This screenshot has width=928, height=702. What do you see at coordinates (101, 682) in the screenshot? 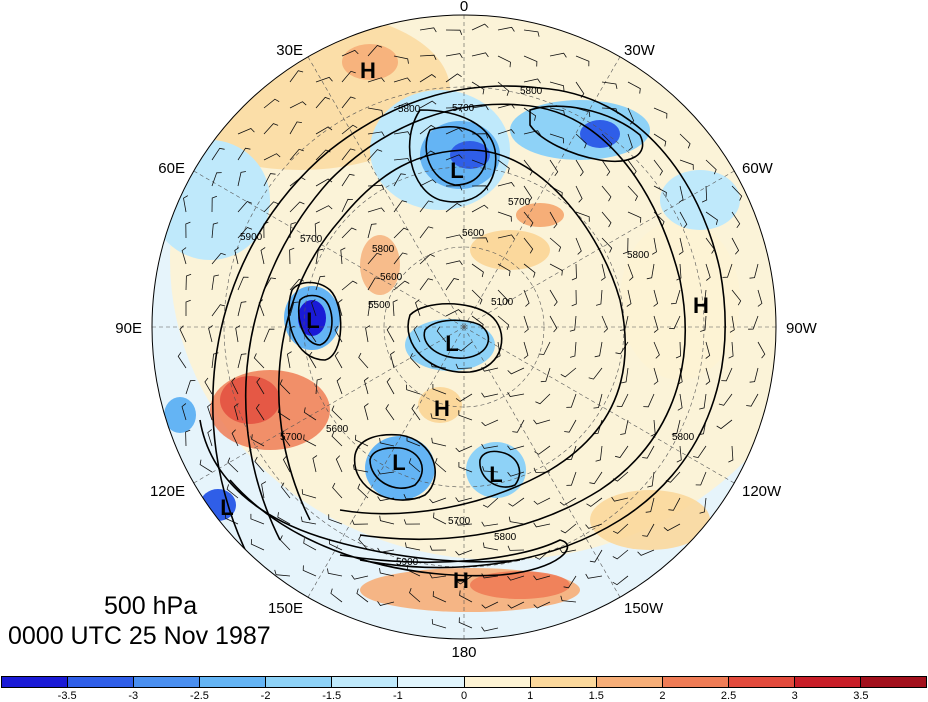
I see `colorbar-bin` at bounding box center [101, 682].